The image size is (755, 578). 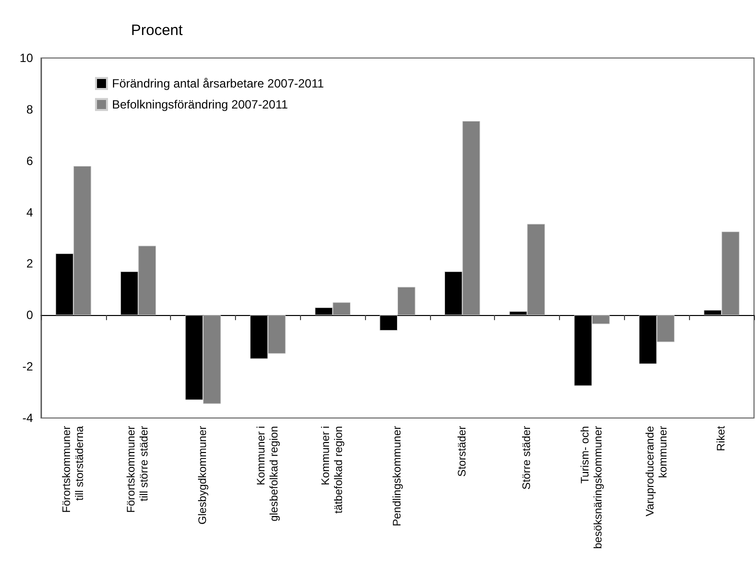 What do you see at coordinates (203, 475) in the screenshot?
I see `x-tick-label: Glesbygdkommuner` at bounding box center [203, 475].